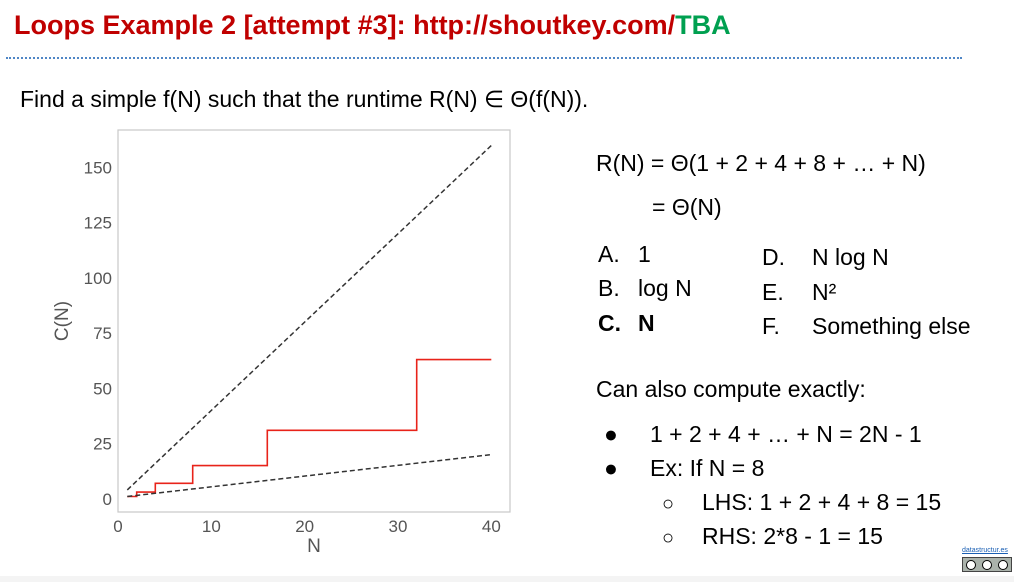 Image resolution: width=1014 pixels, height=582 pixels. What do you see at coordinates (792, 536) in the screenshot?
I see `sub-bullet-text: RHS: 2*8 - 1 = 15` at bounding box center [792, 536].